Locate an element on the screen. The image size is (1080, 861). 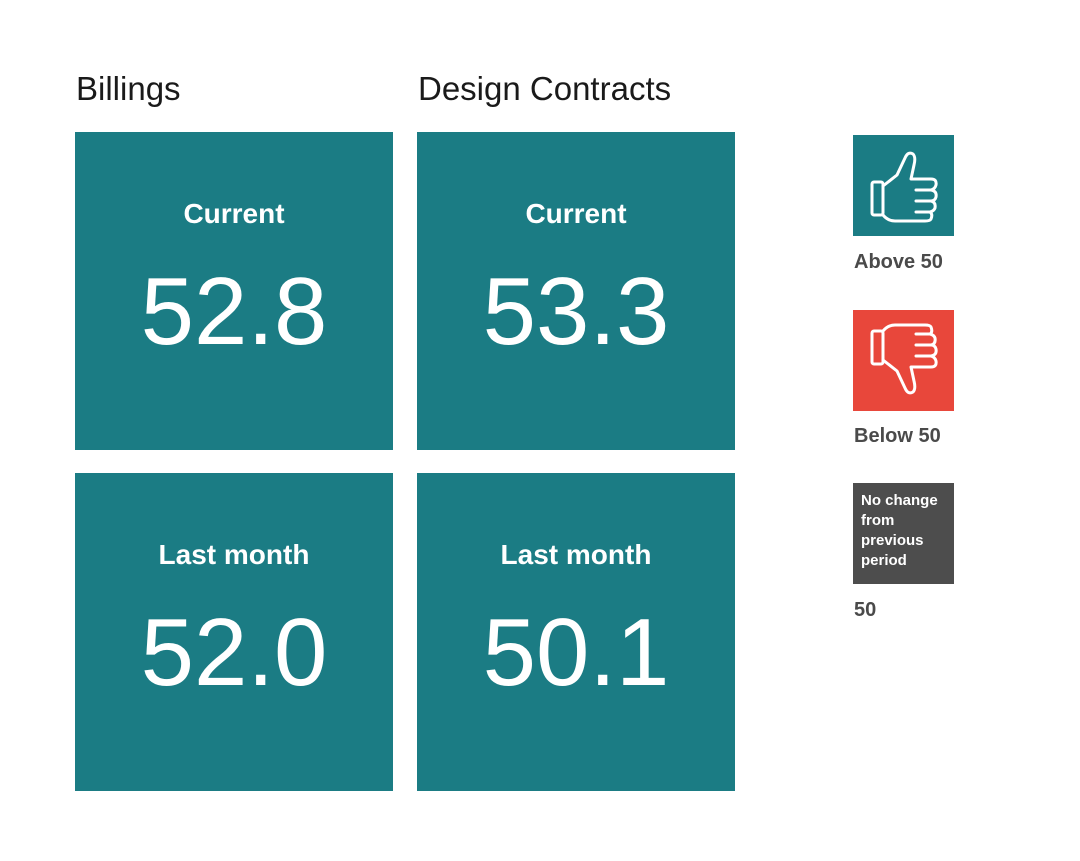
legend-nochange-label: 50 is located at coordinates (865, 610).